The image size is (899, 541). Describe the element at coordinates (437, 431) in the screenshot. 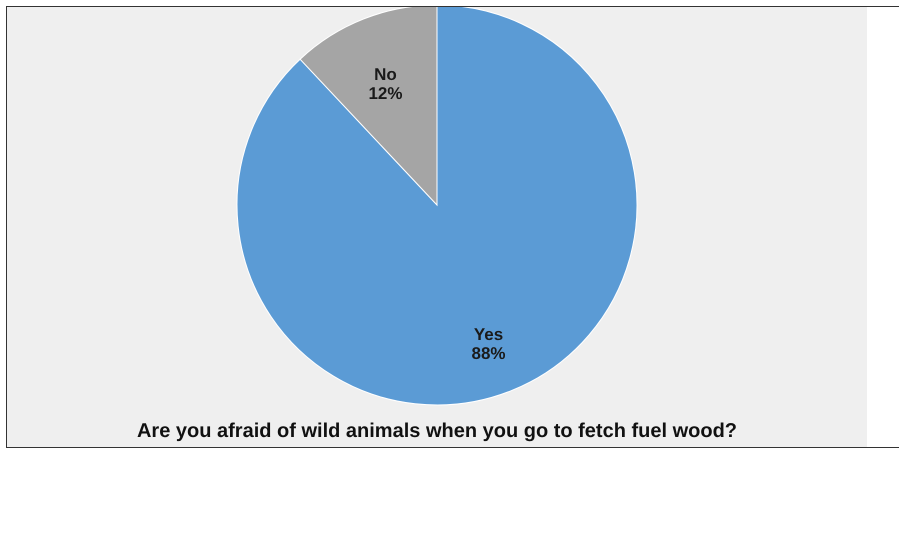

I see `text: Are you afraid of wild animals when you go to fetch fuel wood?` at that location.